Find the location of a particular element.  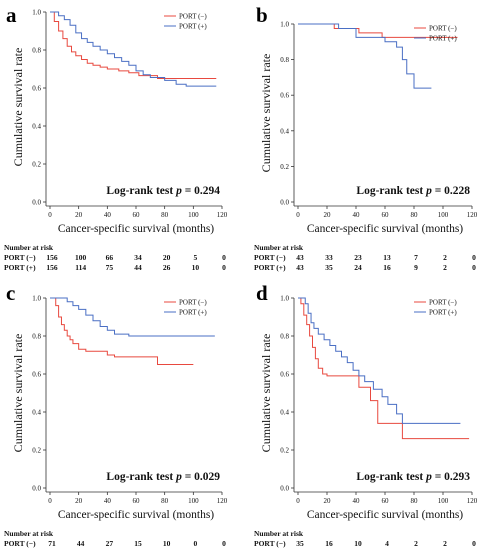

y-tick-label: 0.2 is located at coordinates (284, 451).